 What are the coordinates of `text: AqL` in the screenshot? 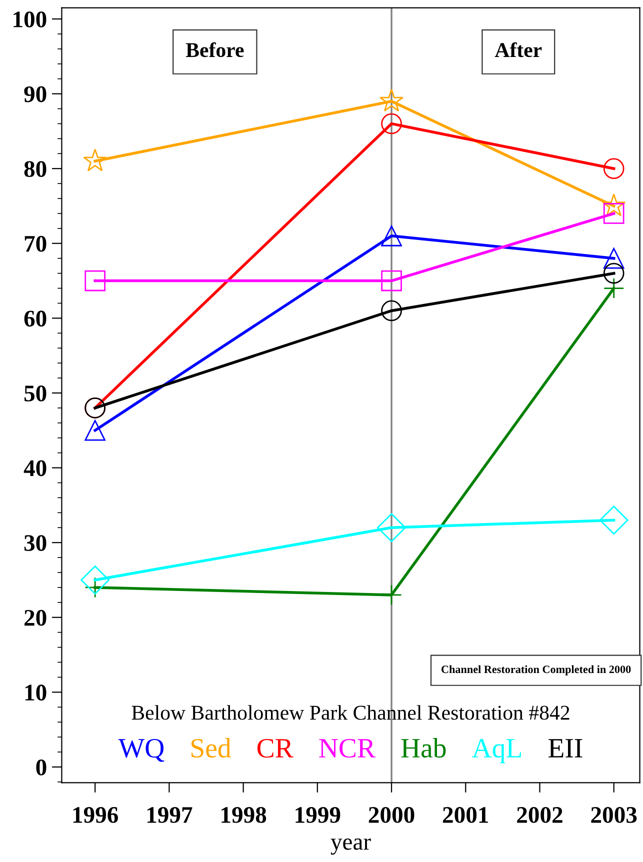 It's located at (497, 751).